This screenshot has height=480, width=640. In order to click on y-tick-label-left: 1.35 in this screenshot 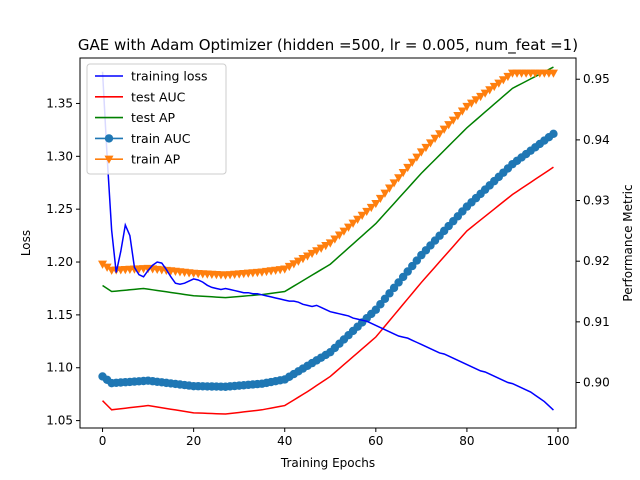, I will do `click(59, 103)`.